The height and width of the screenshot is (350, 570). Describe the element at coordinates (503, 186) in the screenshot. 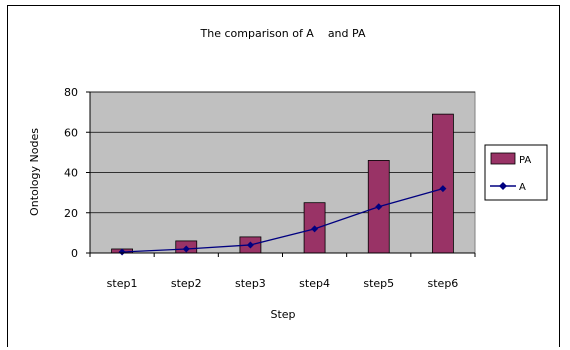

I see `legend-swatch-a-marker` at that location.